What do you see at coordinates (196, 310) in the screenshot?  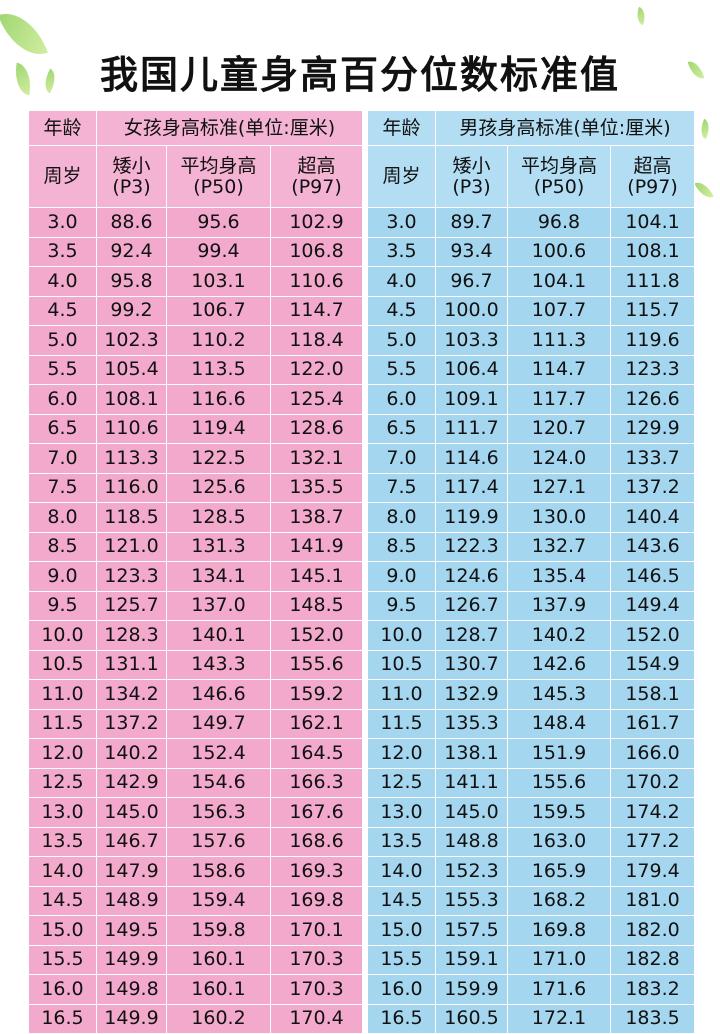 I see `table-row: 4.5 99.2 106.7 114.7` at bounding box center [196, 310].